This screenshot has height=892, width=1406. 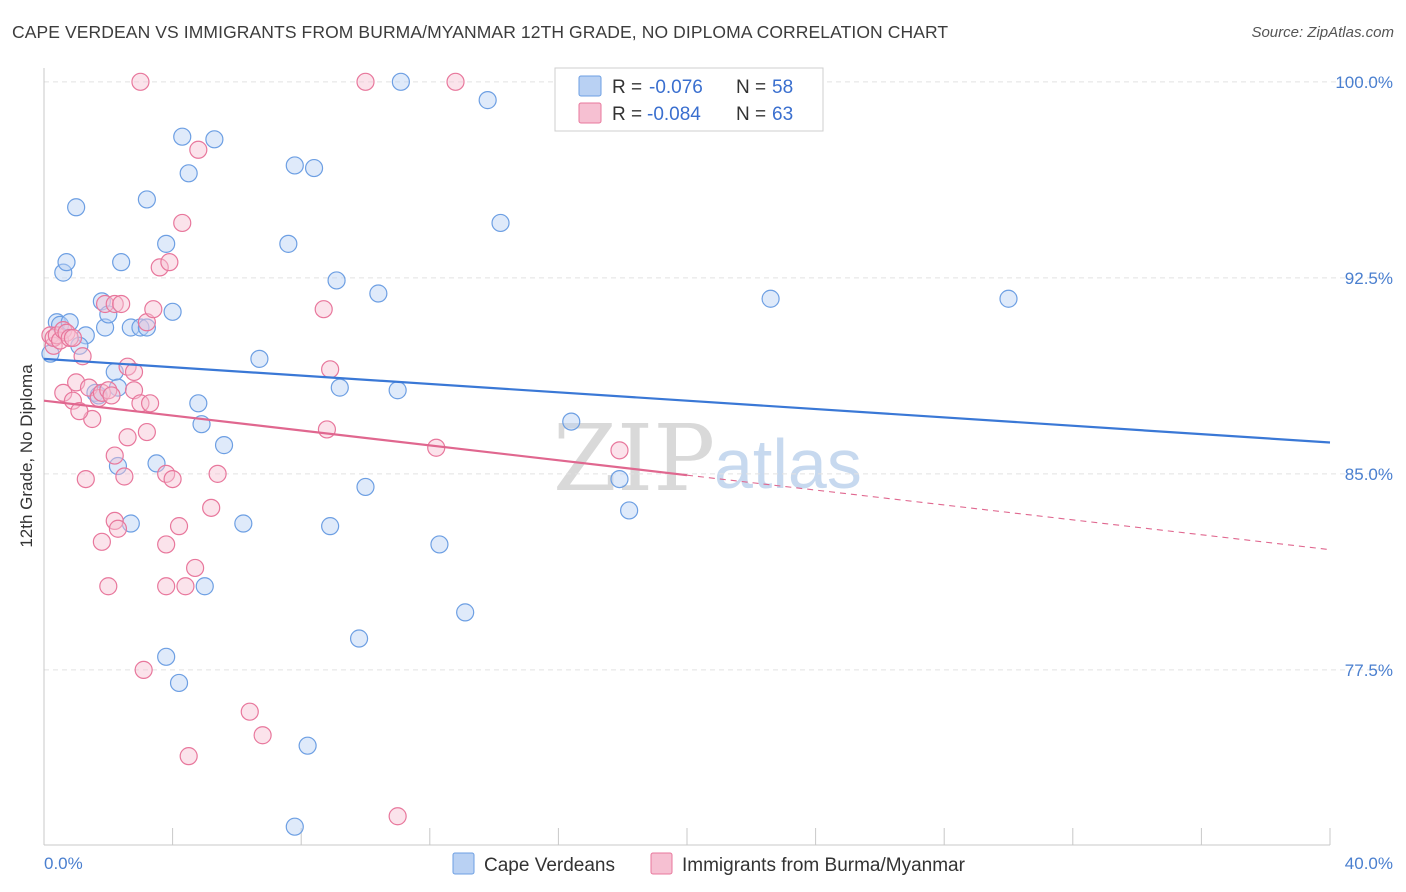 I want to click on legend-n-value-1: 63, so click(x=782, y=114).